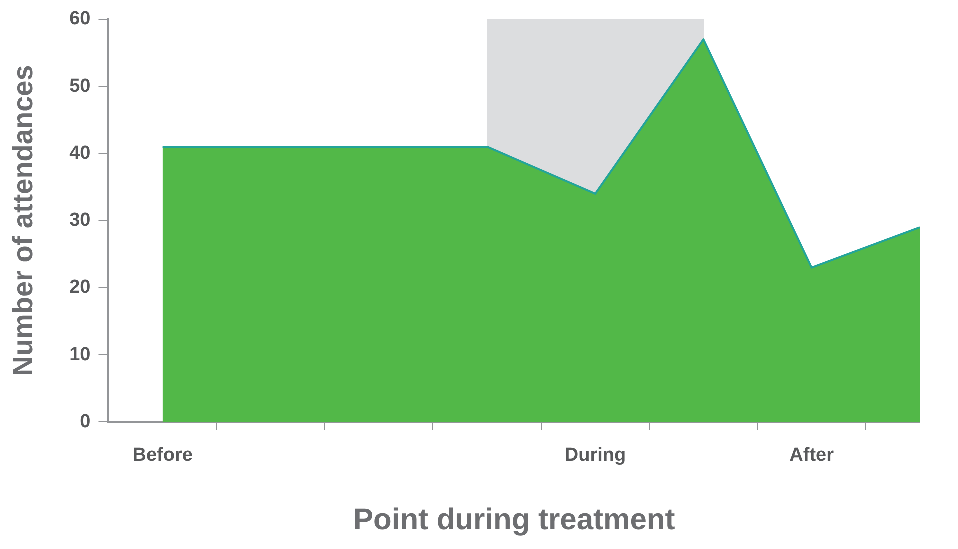 The image size is (958, 549). I want to click on y-axis-title: Number of attendances, so click(23, 220).